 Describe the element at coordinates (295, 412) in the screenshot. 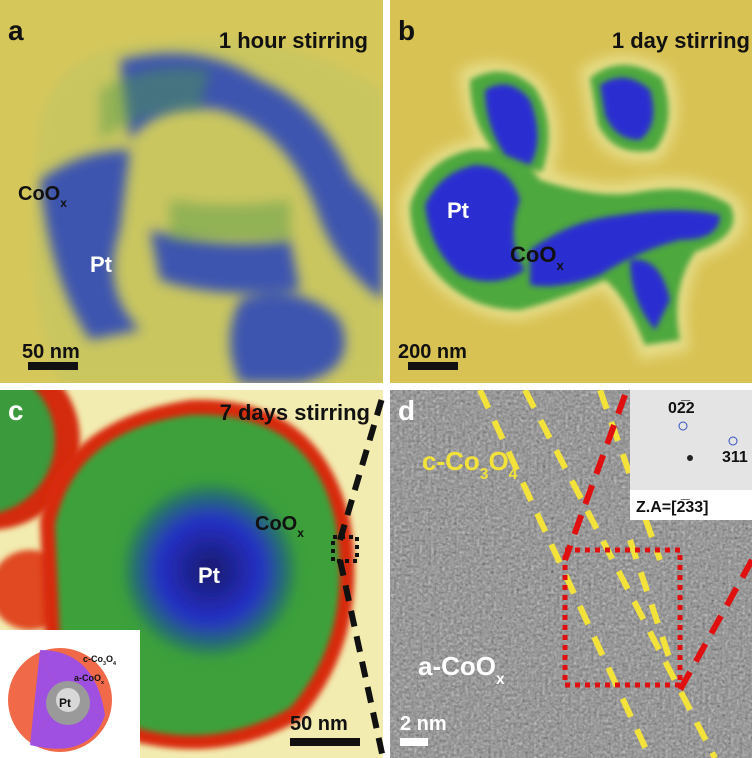

I see `panel-title: 7 days stirring` at that location.